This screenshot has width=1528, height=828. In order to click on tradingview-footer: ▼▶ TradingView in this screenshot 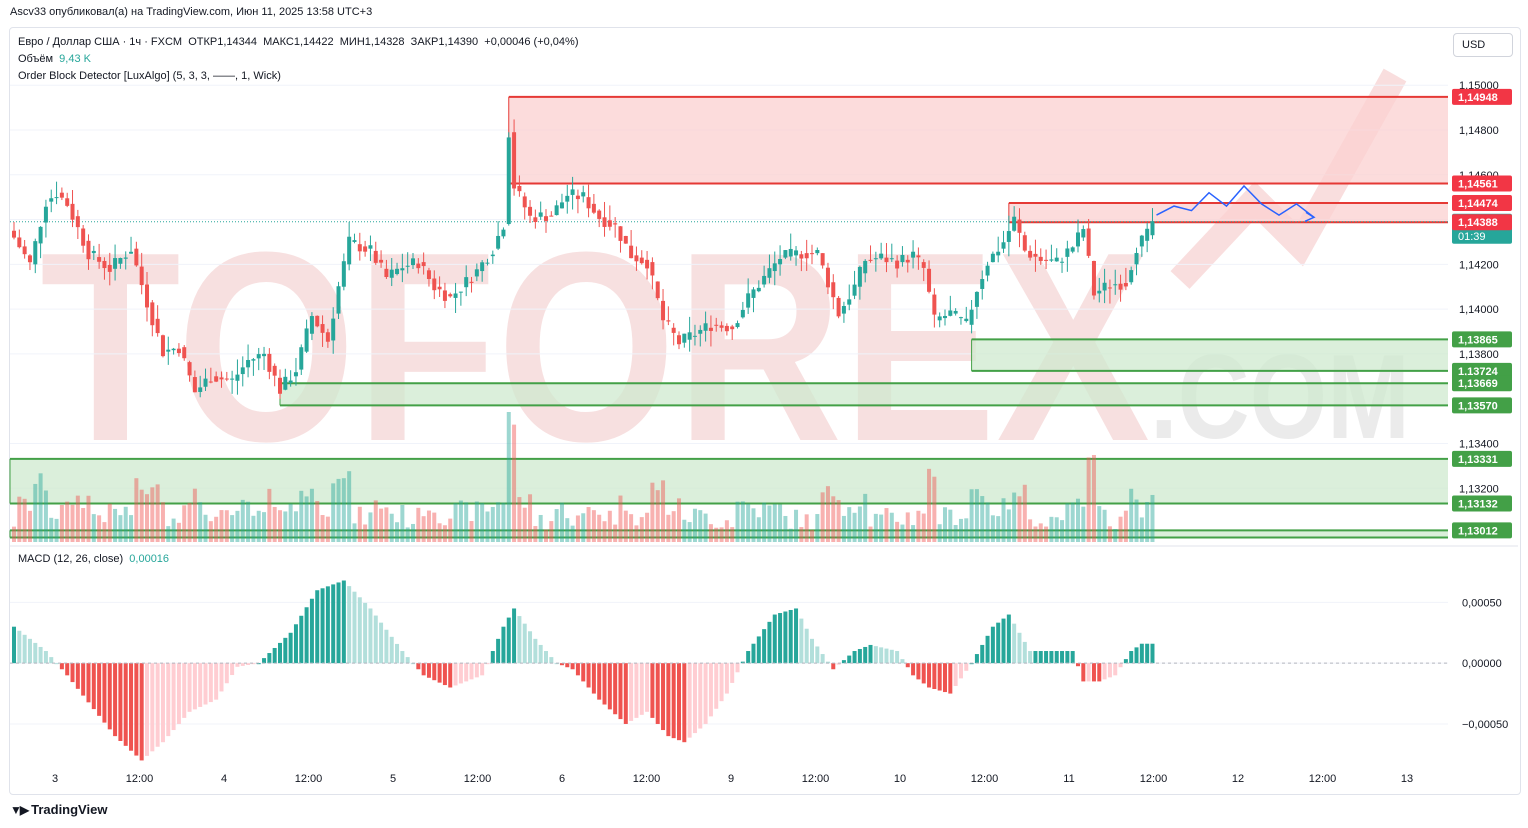, I will do `click(58, 809)`.